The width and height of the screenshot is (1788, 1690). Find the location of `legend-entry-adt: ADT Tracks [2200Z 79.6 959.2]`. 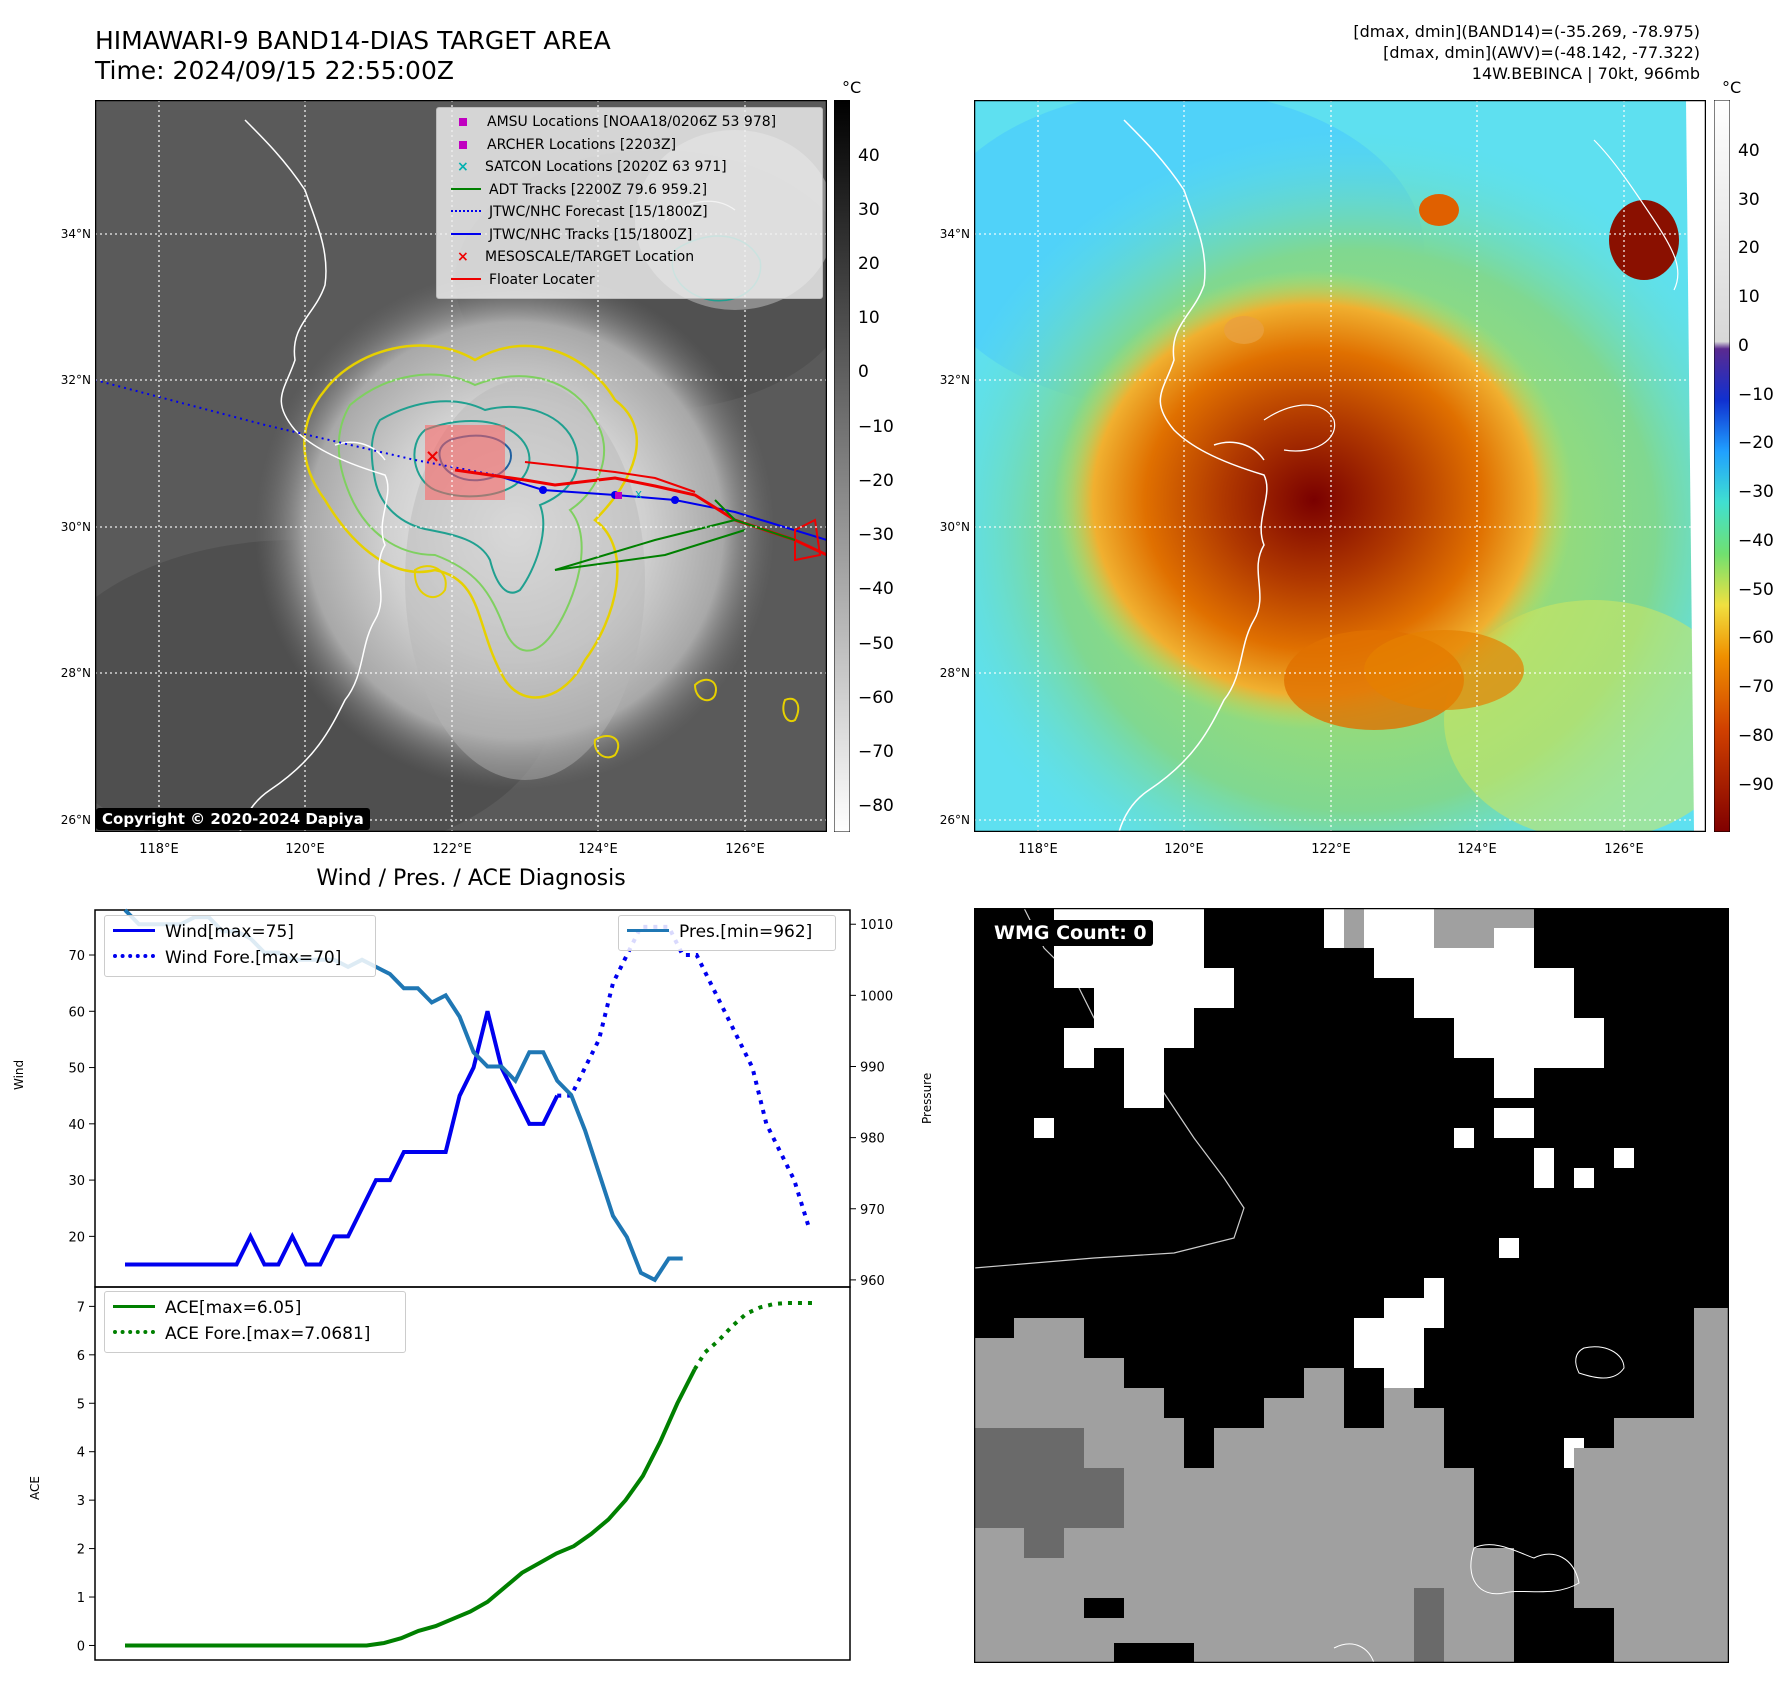

legend-entry-adt: ADT Tracks [2200Z 79.6 959.2] is located at coordinates (579, 190).